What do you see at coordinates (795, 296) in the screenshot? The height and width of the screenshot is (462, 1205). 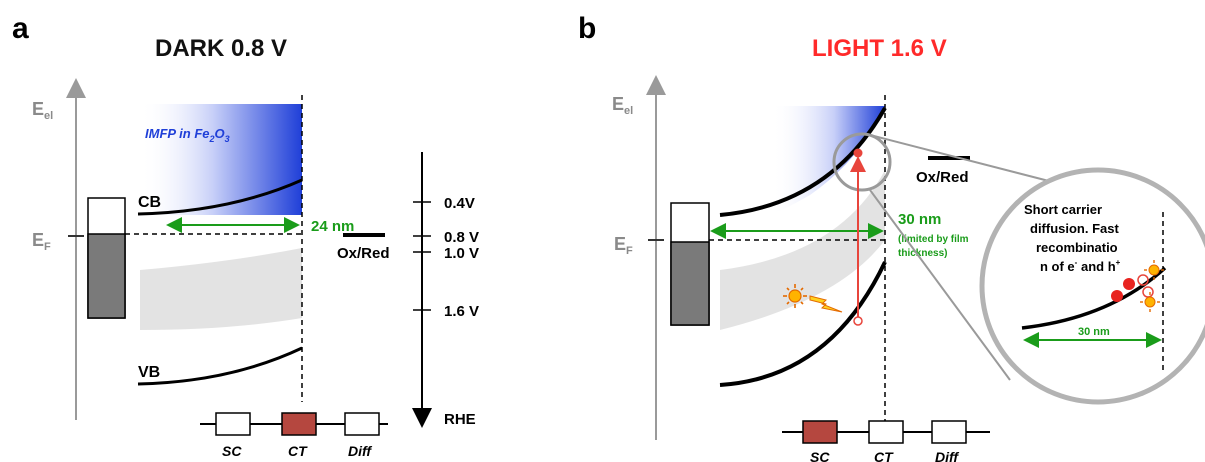 I see `sun-icon` at bounding box center [795, 296].